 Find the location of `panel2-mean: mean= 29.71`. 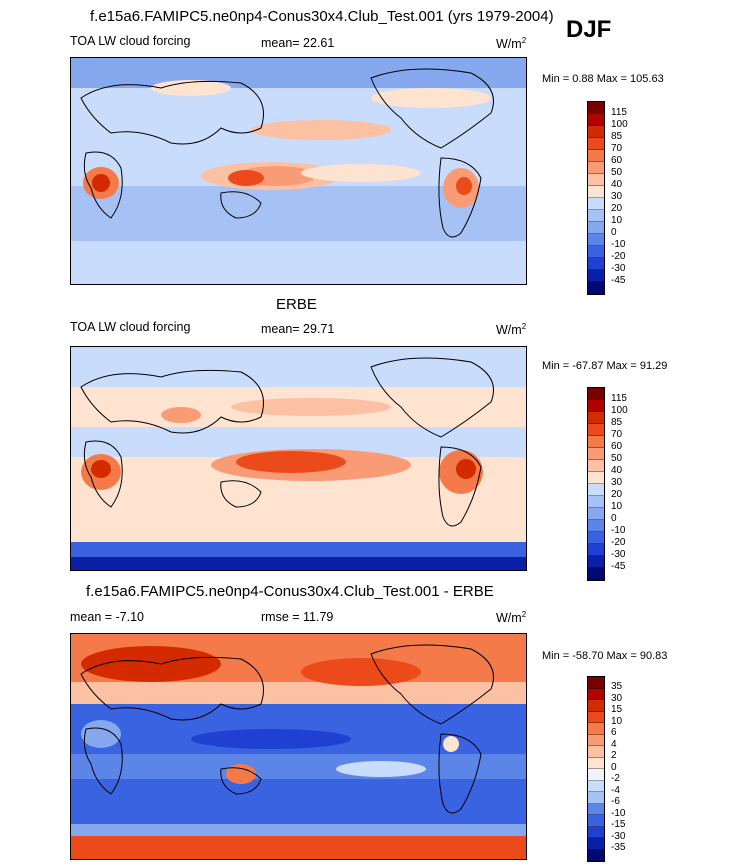

panel2-mean: mean= 29.71 is located at coordinates (298, 329).